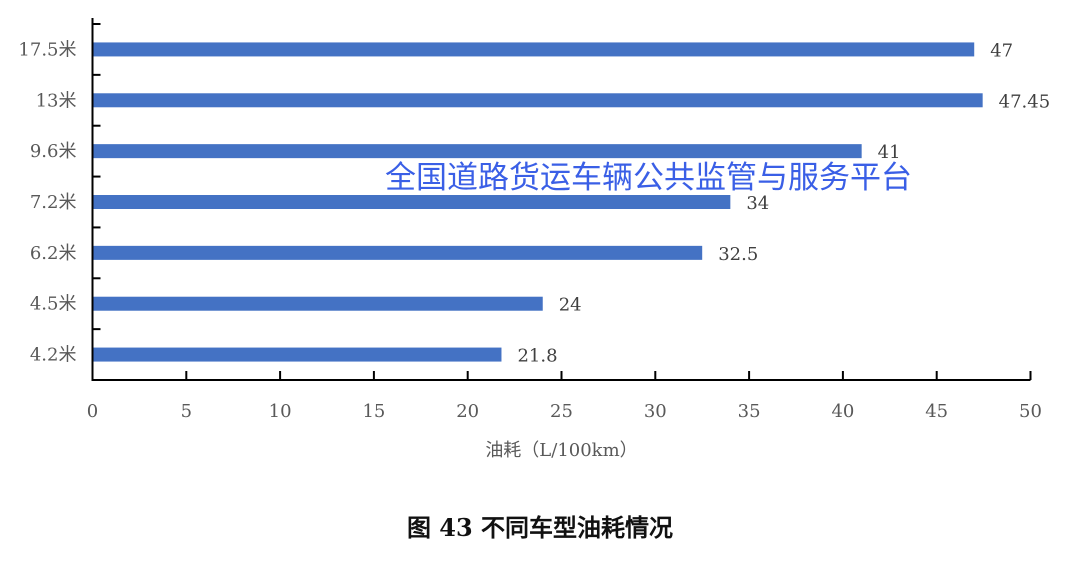  I want to click on category-label: 9.6米, so click(53, 151).